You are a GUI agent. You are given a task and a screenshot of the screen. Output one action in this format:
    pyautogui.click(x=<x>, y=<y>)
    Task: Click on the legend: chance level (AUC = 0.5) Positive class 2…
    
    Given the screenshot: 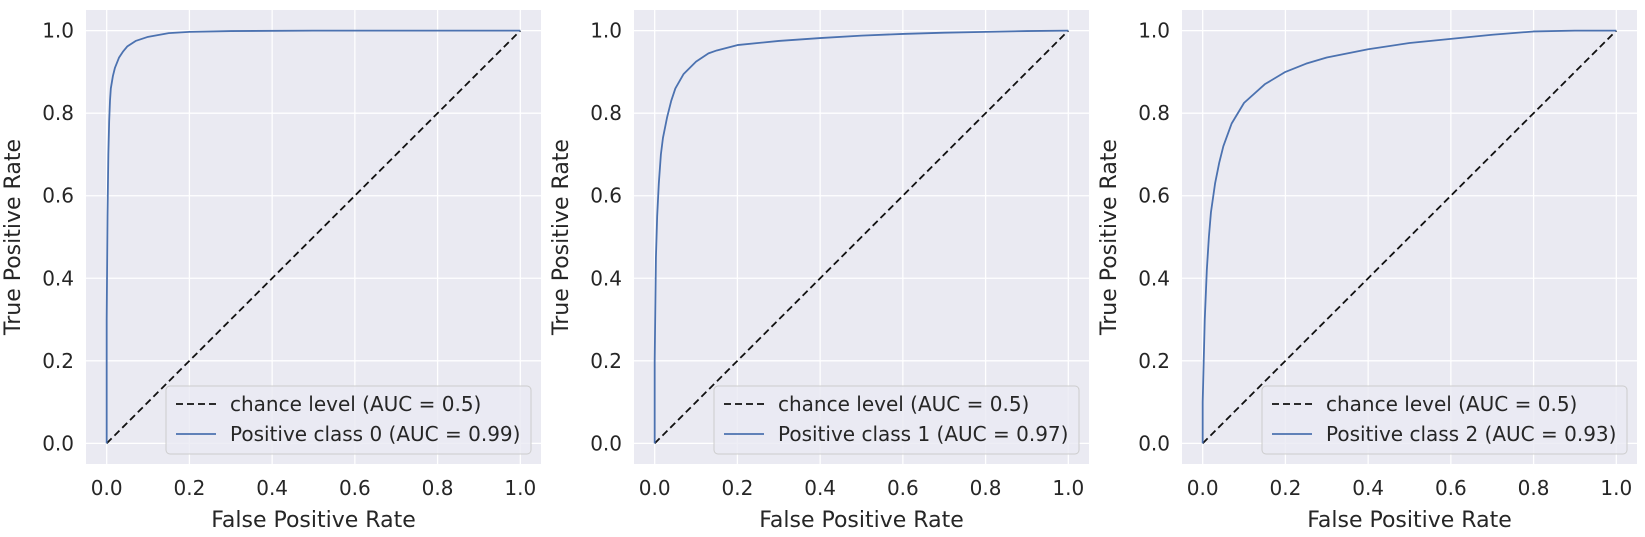 What is the action you would take?
    pyautogui.click(x=1444, y=420)
    